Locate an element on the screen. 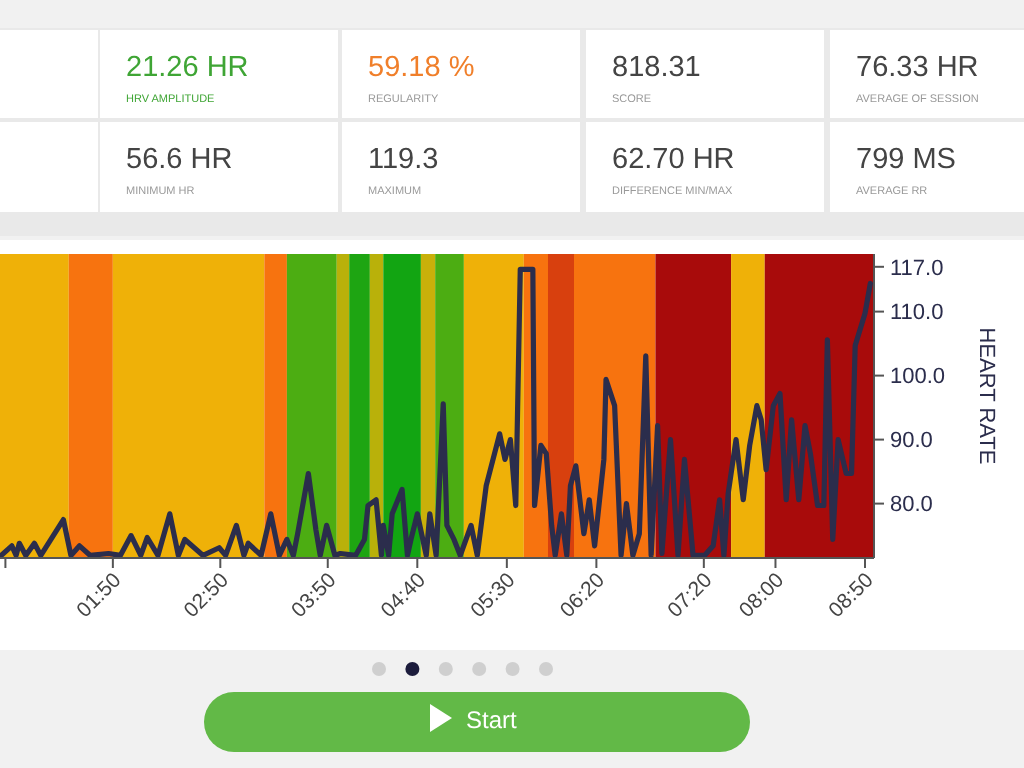 This screenshot has width=1024, height=768. y-tick-label: 117.0 is located at coordinates (917, 268).